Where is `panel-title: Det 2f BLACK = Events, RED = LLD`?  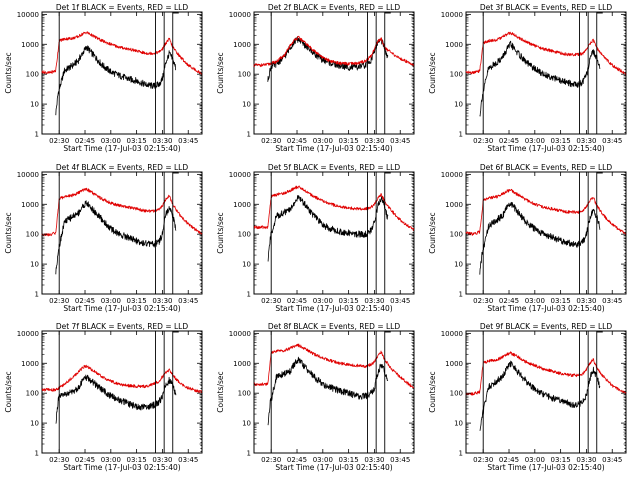
panel-title: Det 2f BLACK = Events, RED = LLD is located at coordinates (334, 7).